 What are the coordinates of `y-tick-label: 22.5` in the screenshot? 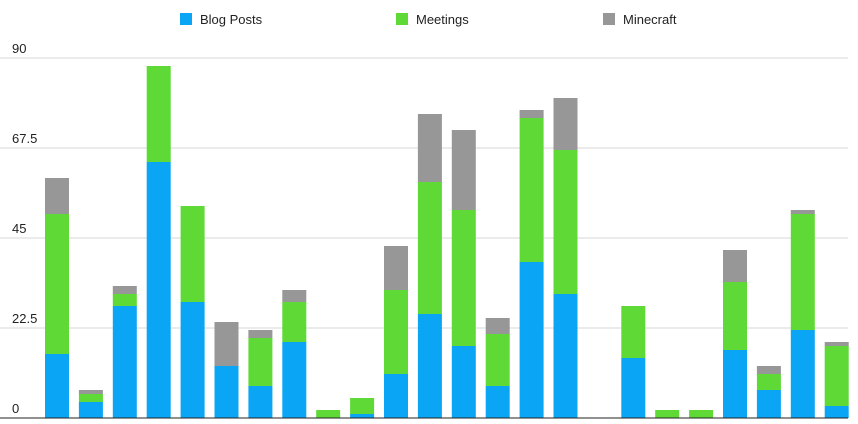 It's located at (24, 318).